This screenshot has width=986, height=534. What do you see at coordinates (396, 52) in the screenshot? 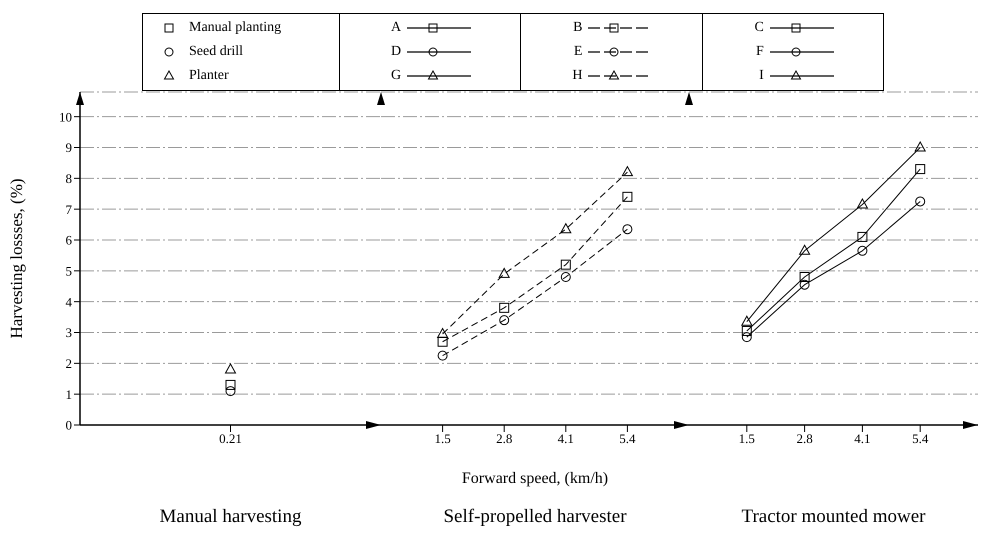
I see `legend-label: D` at bounding box center [396, 52].